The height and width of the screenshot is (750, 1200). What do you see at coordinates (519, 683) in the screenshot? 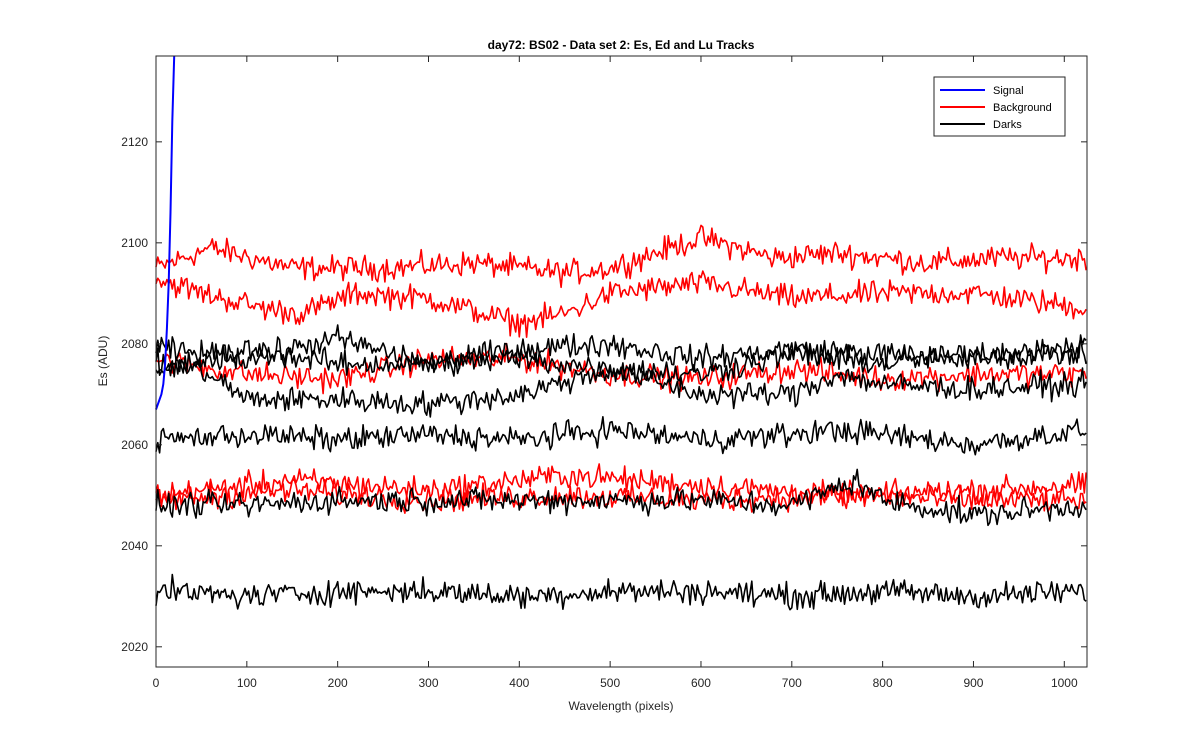
I see `x-tick-label: 400` at bounding box center [519, 683].